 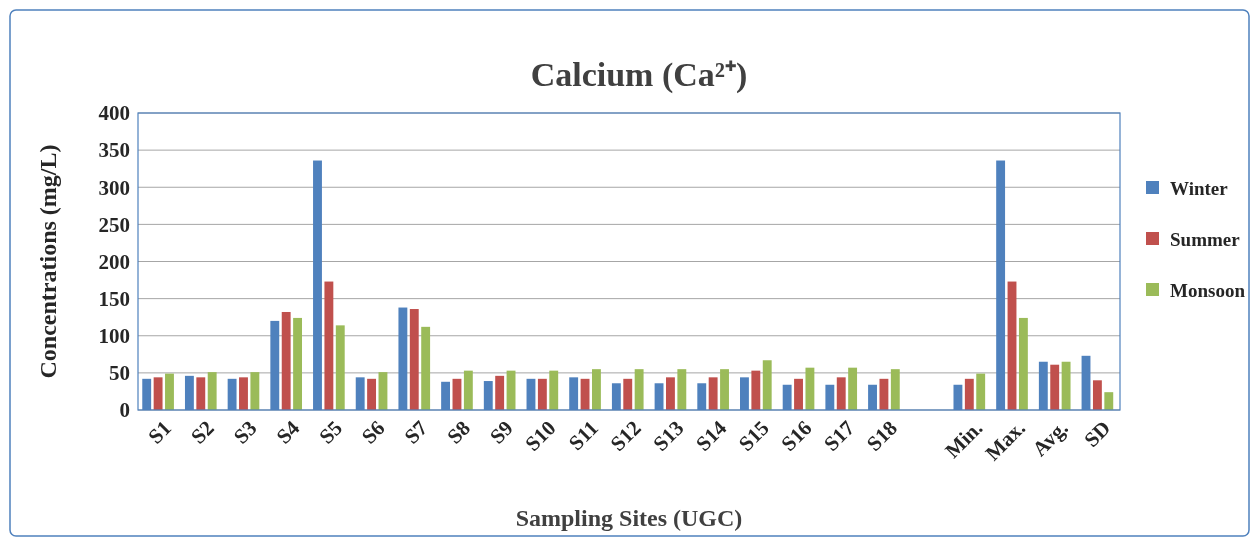 I want to click on x-tick-label: SD, so click(x=1097, y=433).